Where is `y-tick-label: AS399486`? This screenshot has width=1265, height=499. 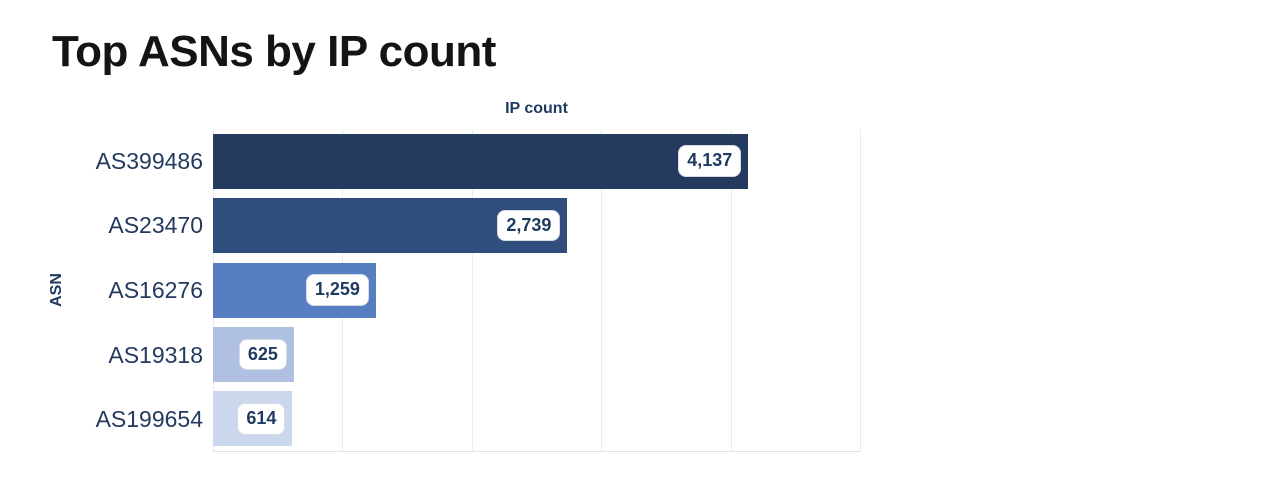
y-tick-label: AS399486 is located at coordinates (149, 160).